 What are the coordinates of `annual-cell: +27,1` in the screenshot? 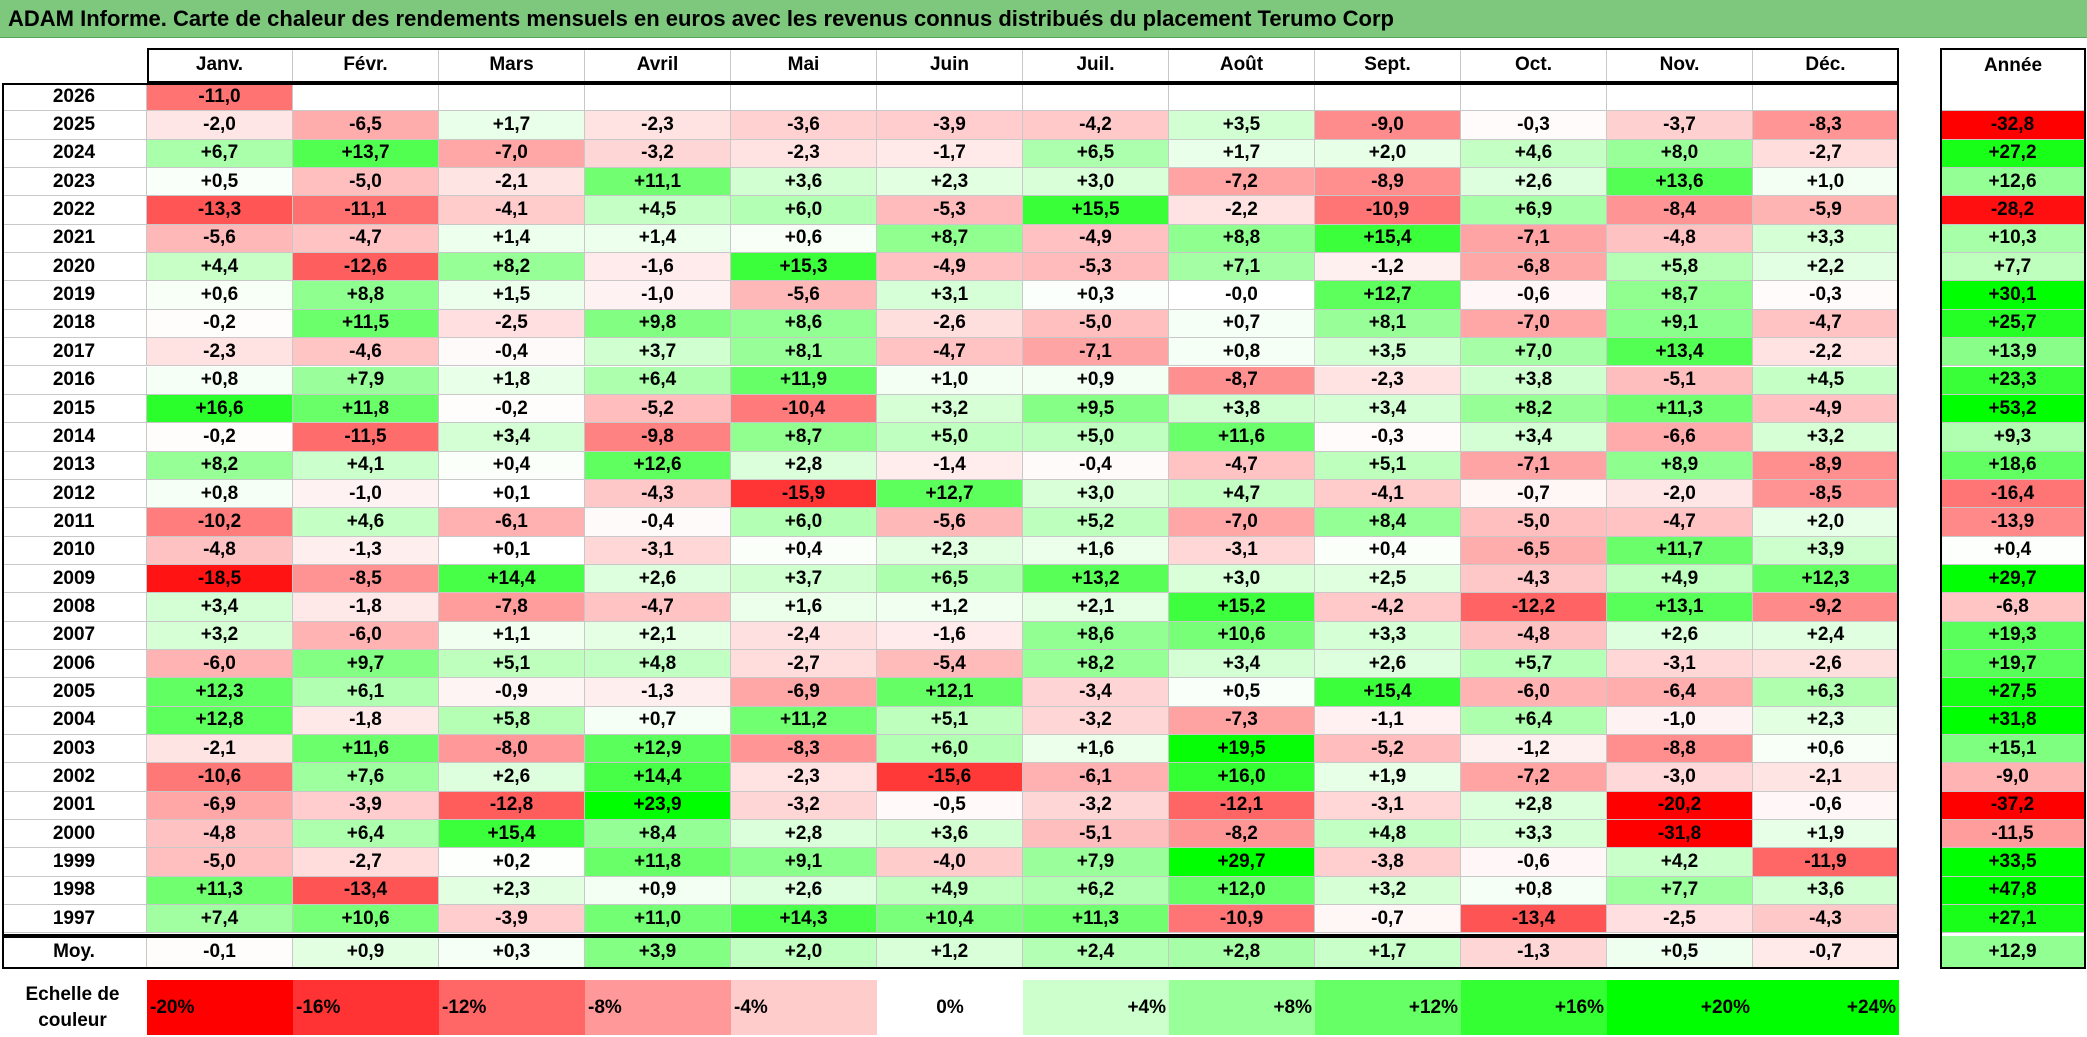 It's located at (2013, 919).